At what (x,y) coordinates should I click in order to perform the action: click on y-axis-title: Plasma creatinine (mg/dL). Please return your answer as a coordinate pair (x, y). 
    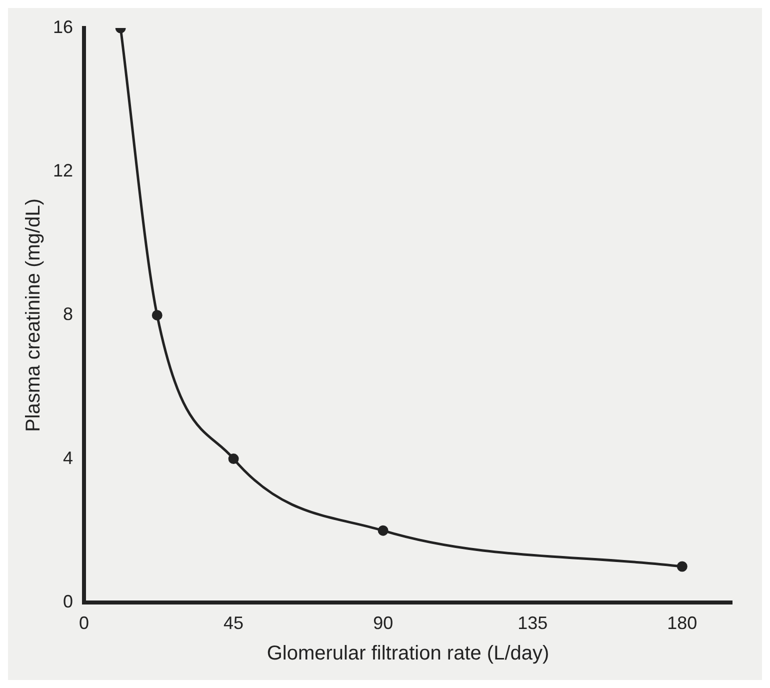
    Looking at the image, I should click on (33, 315).